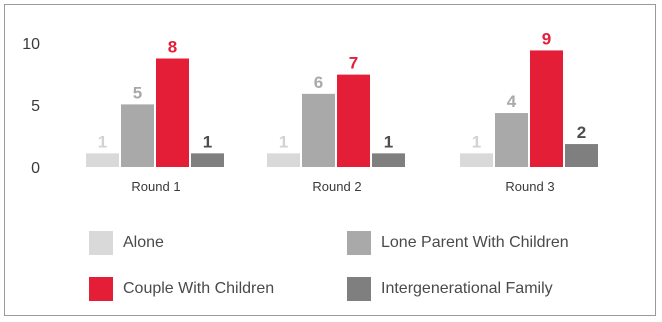  What do you see at coordinates (353, 63) in the screenshot?
I see `bar-value-label: 7` at bounding box center [353, 63].